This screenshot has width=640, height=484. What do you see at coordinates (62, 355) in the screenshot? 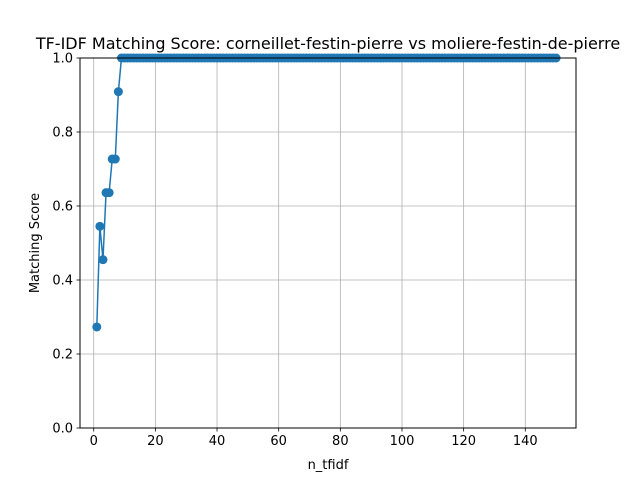
I see `y-tick-label: 0.2` at bounding box center [62, 355].